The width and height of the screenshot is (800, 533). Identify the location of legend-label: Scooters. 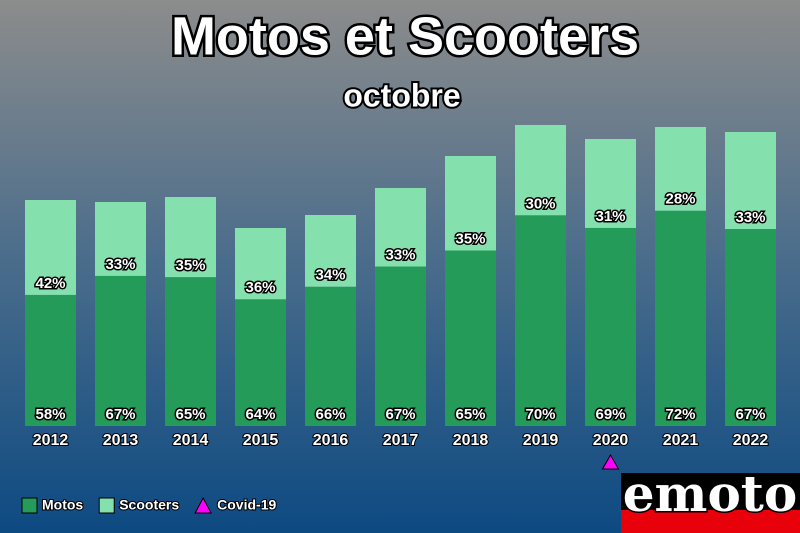
(149, 505).